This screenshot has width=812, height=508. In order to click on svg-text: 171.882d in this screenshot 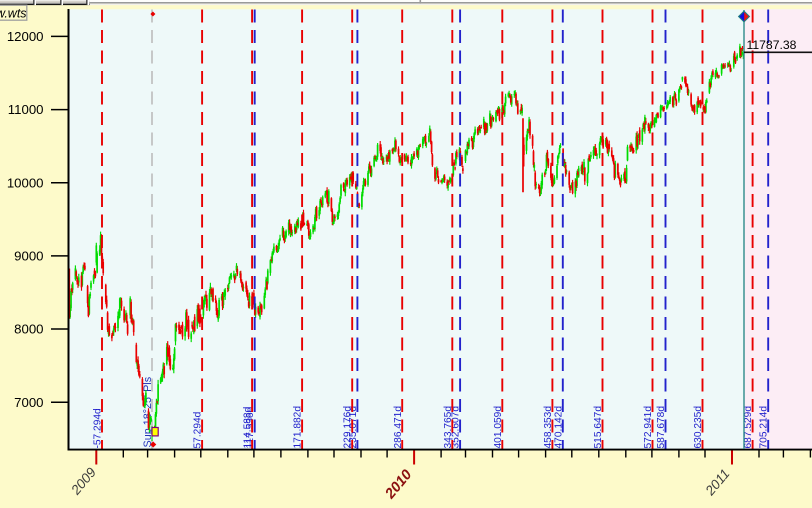, I will do `click(298, 427)`.